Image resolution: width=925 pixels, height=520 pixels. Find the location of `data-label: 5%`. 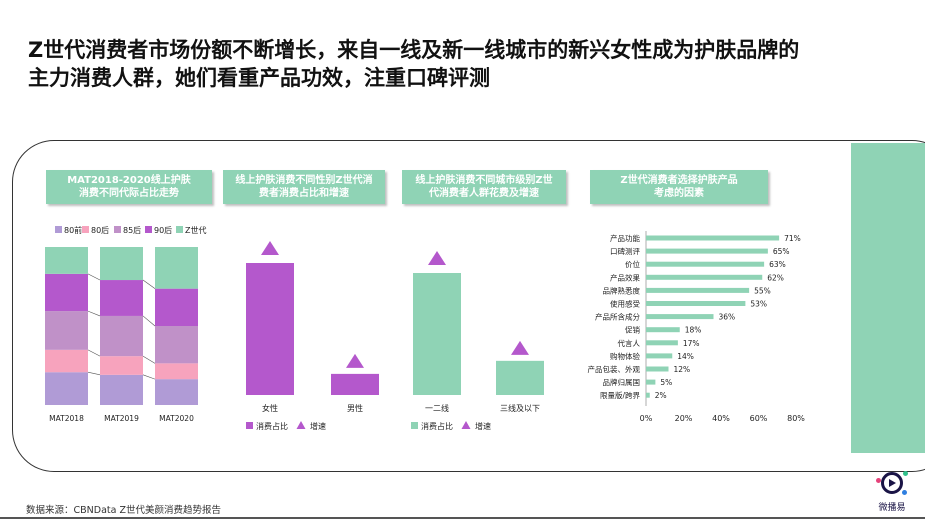

data-label: 5% is located at coordinates (666, 382).